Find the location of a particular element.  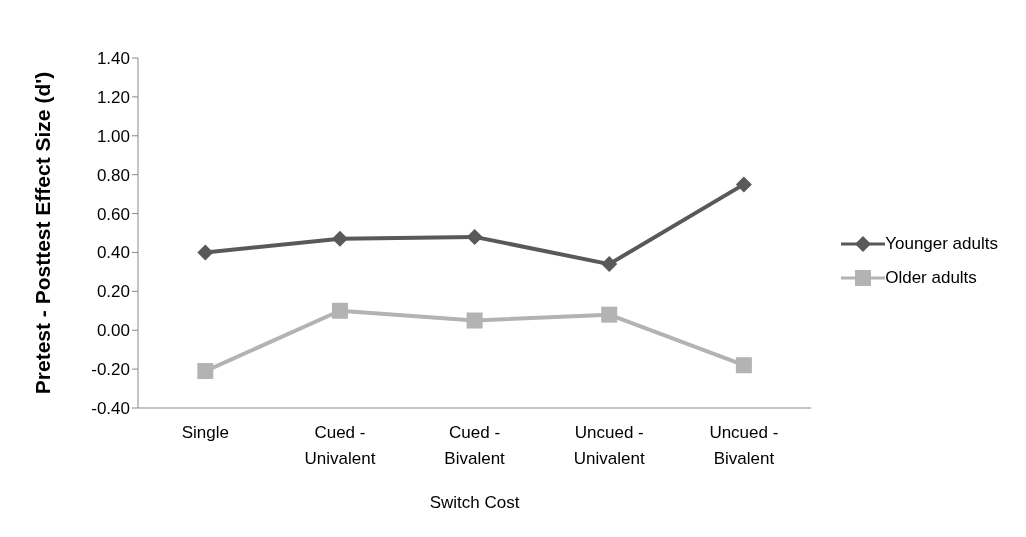

y-tick-label: 1.20 is located at coordinates (113, 97).